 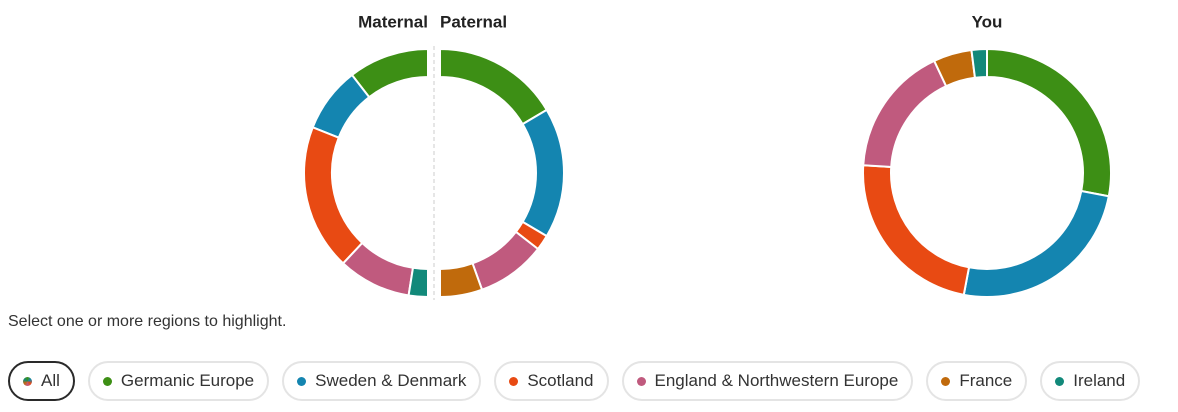 I want to click on filter-label: Germanic Europe, so click(x=187, y=380).